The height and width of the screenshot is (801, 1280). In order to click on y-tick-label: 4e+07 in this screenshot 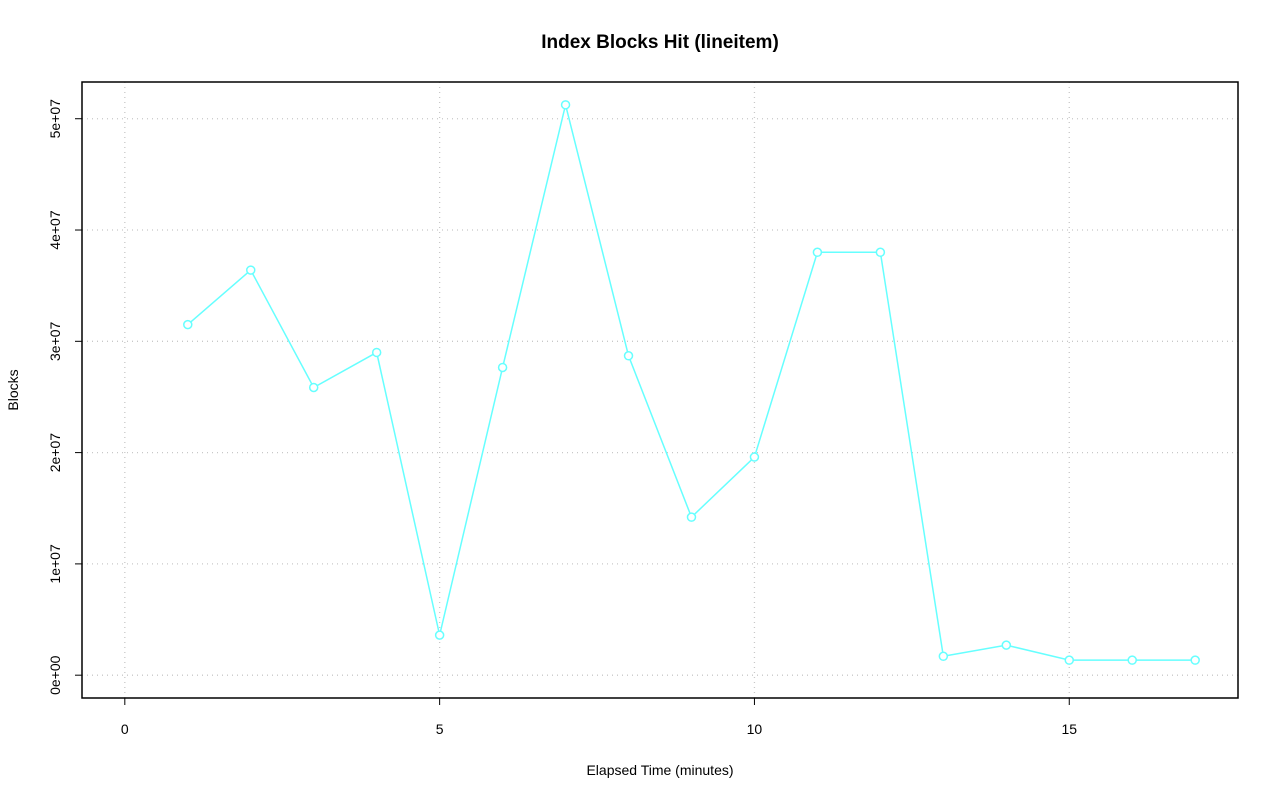, I will do `click(55, 230)`.